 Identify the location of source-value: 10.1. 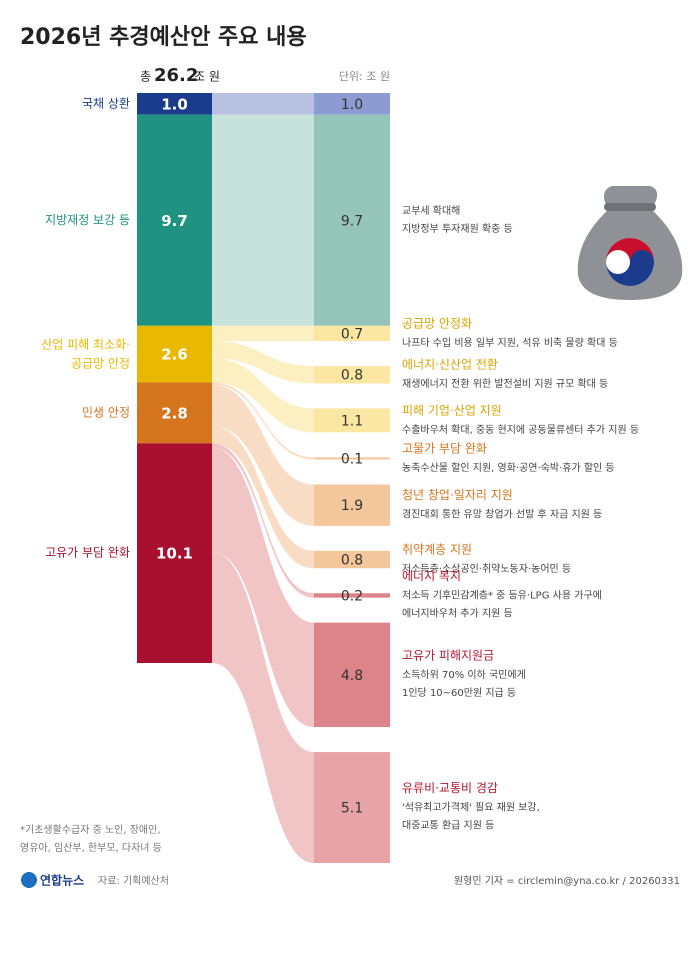
(174, 554).